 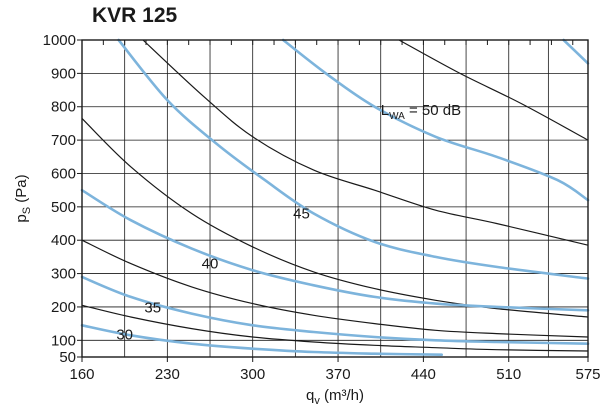 What do you see at coordinates (63, 274) in the screenshot?
I see `y-tick-label: 300` at bounding box center [63, 274].